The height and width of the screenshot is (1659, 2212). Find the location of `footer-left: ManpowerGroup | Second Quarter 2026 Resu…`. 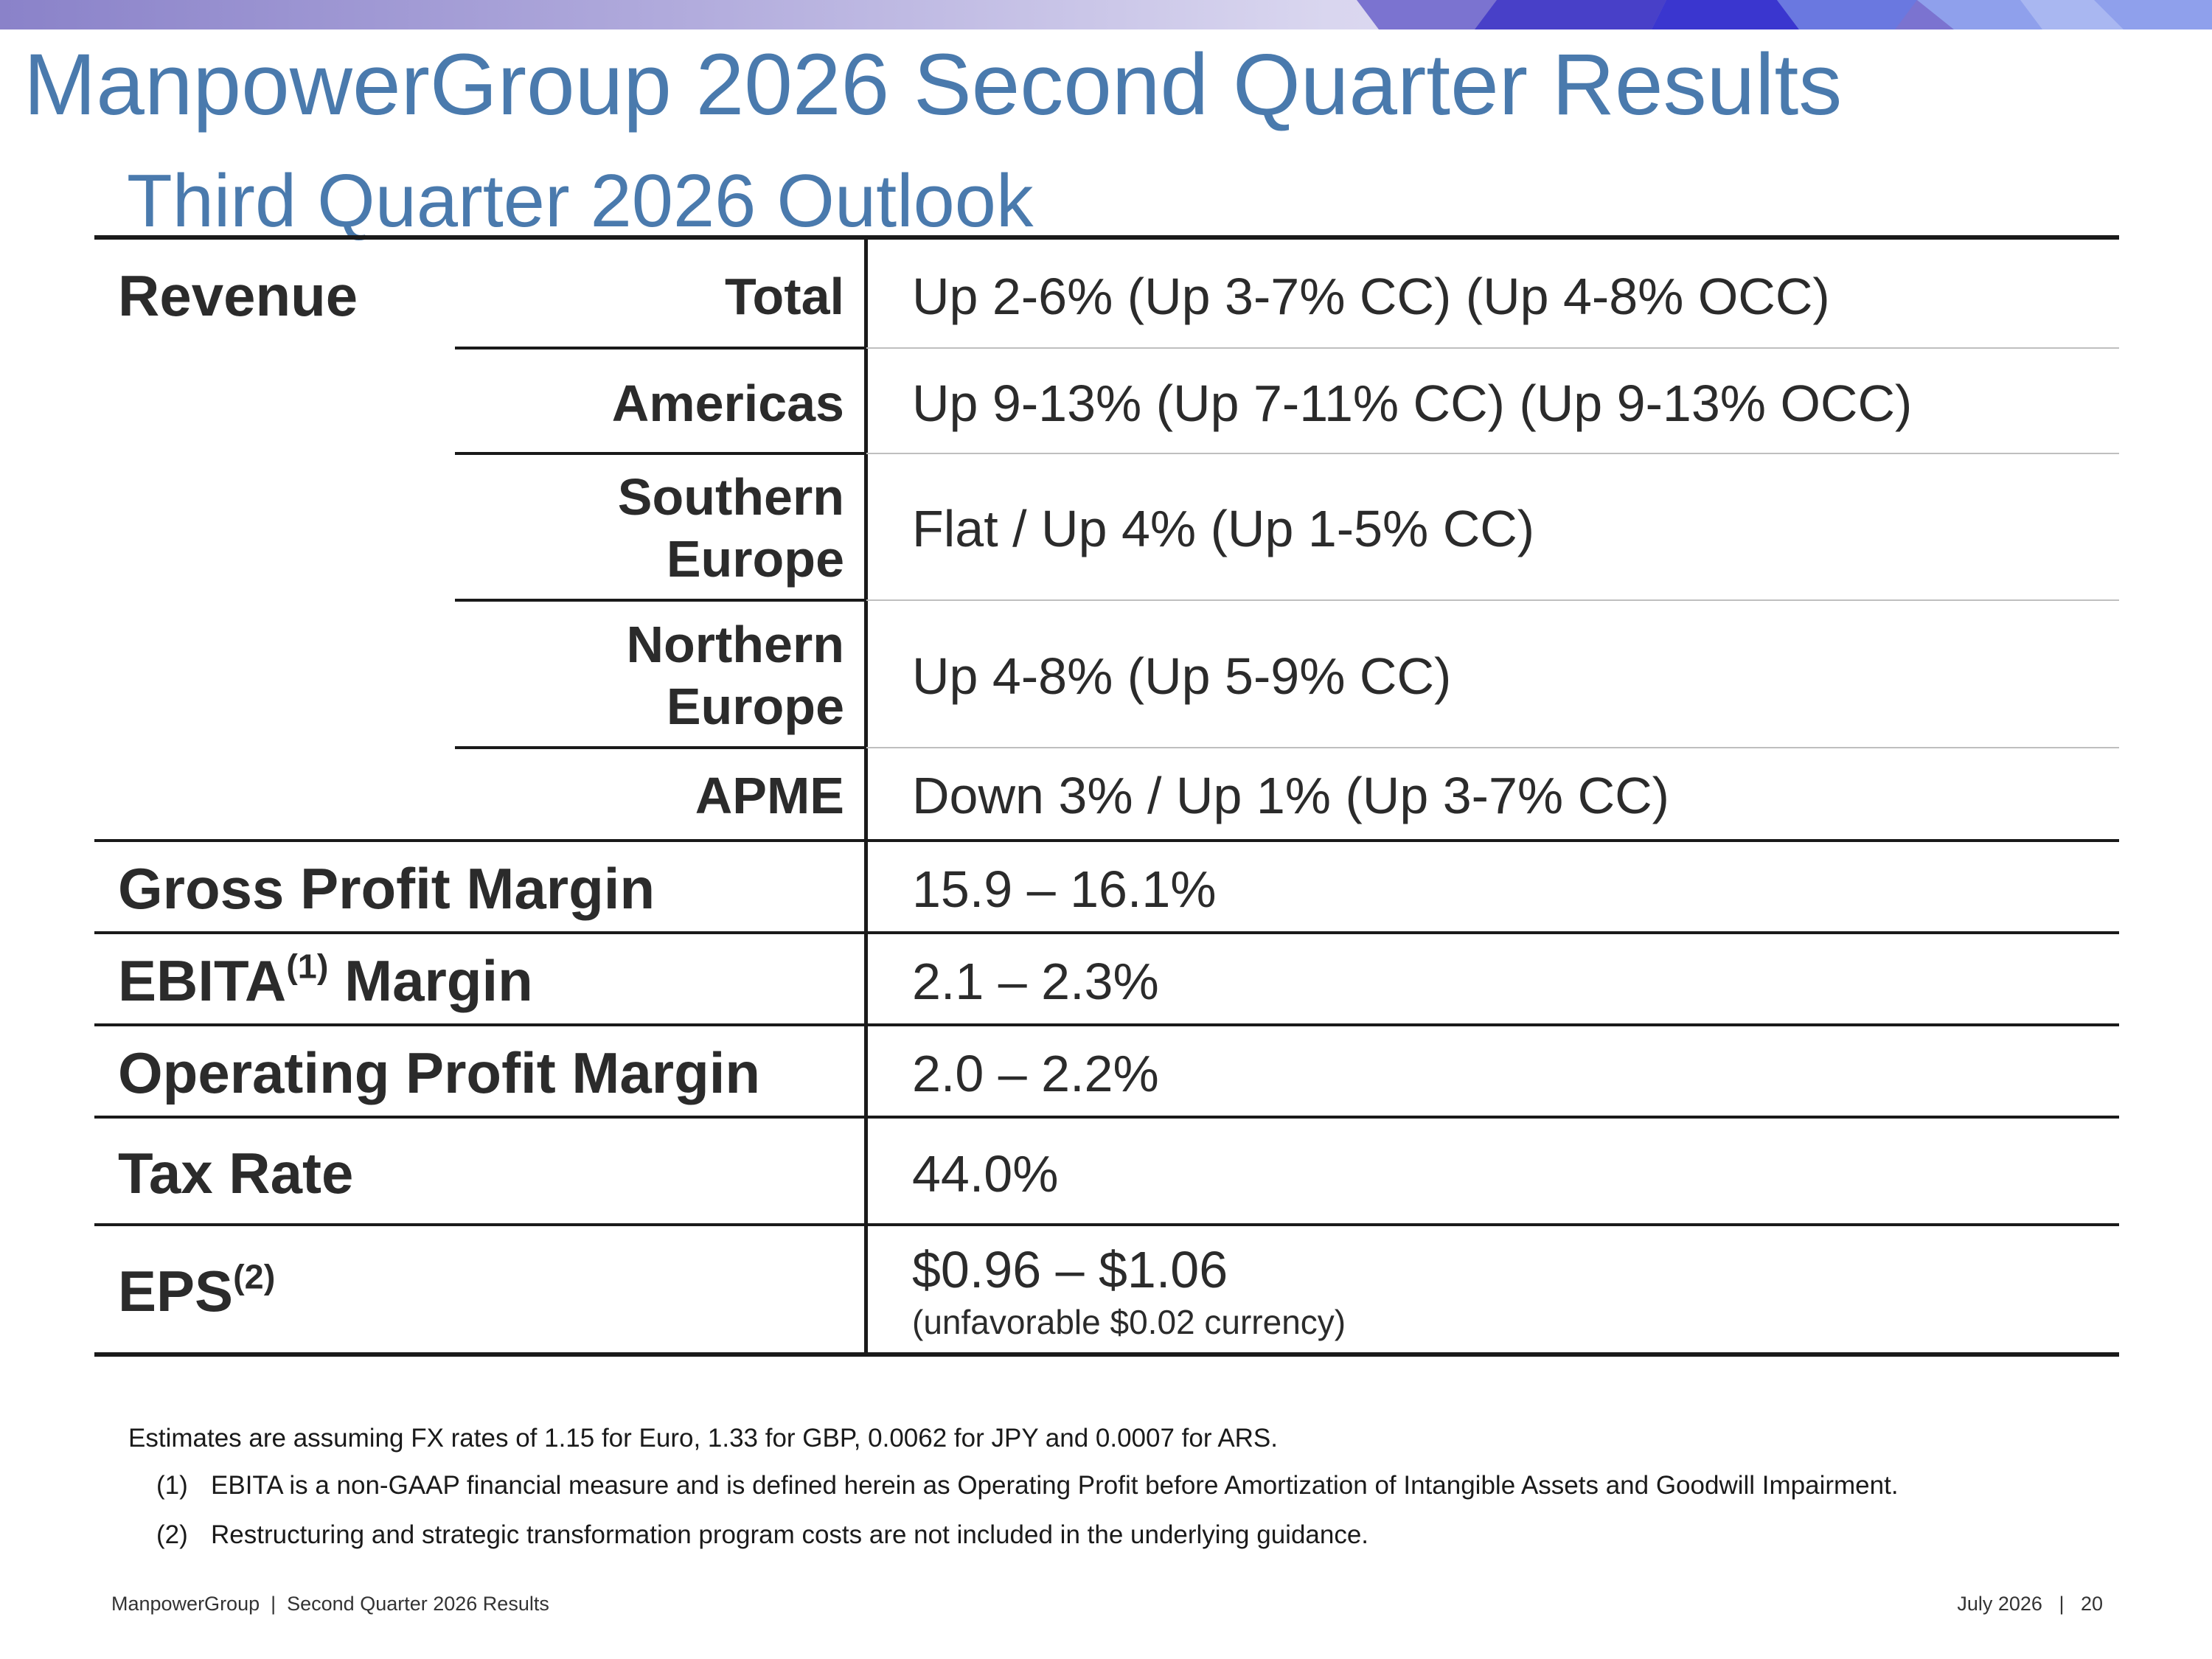

footer-left: ManpowerGroup | Second Quarter 2026 Resu… is located at coordinates (330, 1604).